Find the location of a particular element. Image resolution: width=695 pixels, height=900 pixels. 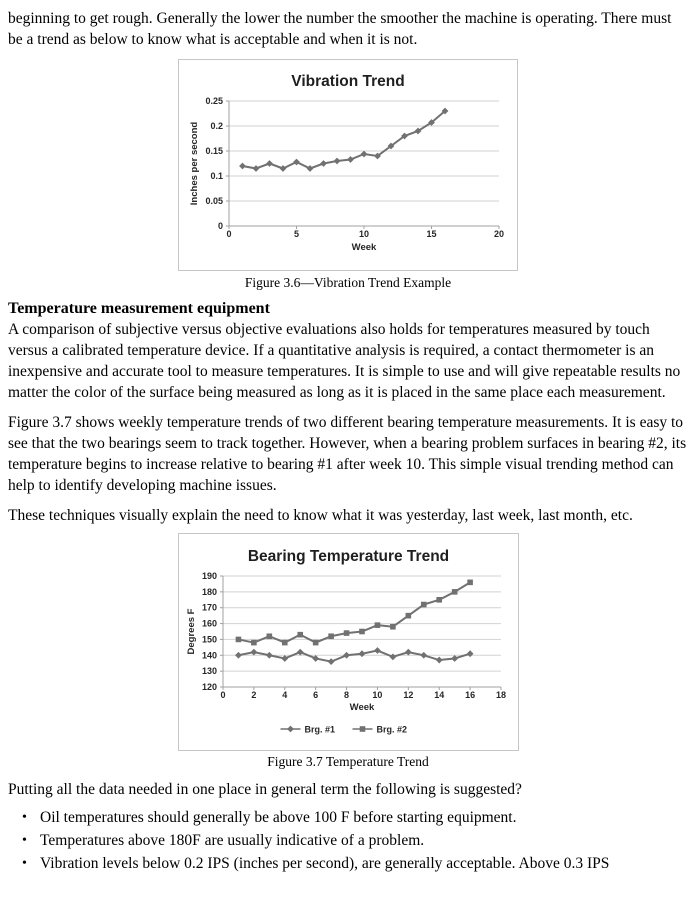

y-tick-label: 190 is located at coordinates (208, 576).